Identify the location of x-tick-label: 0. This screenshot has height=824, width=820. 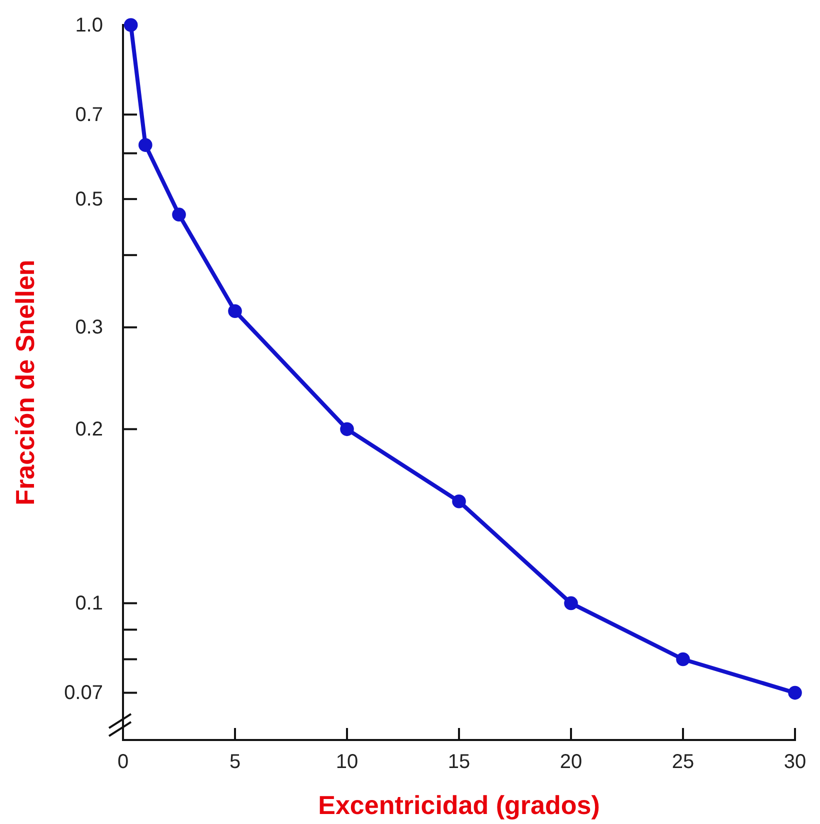
(123, 762).